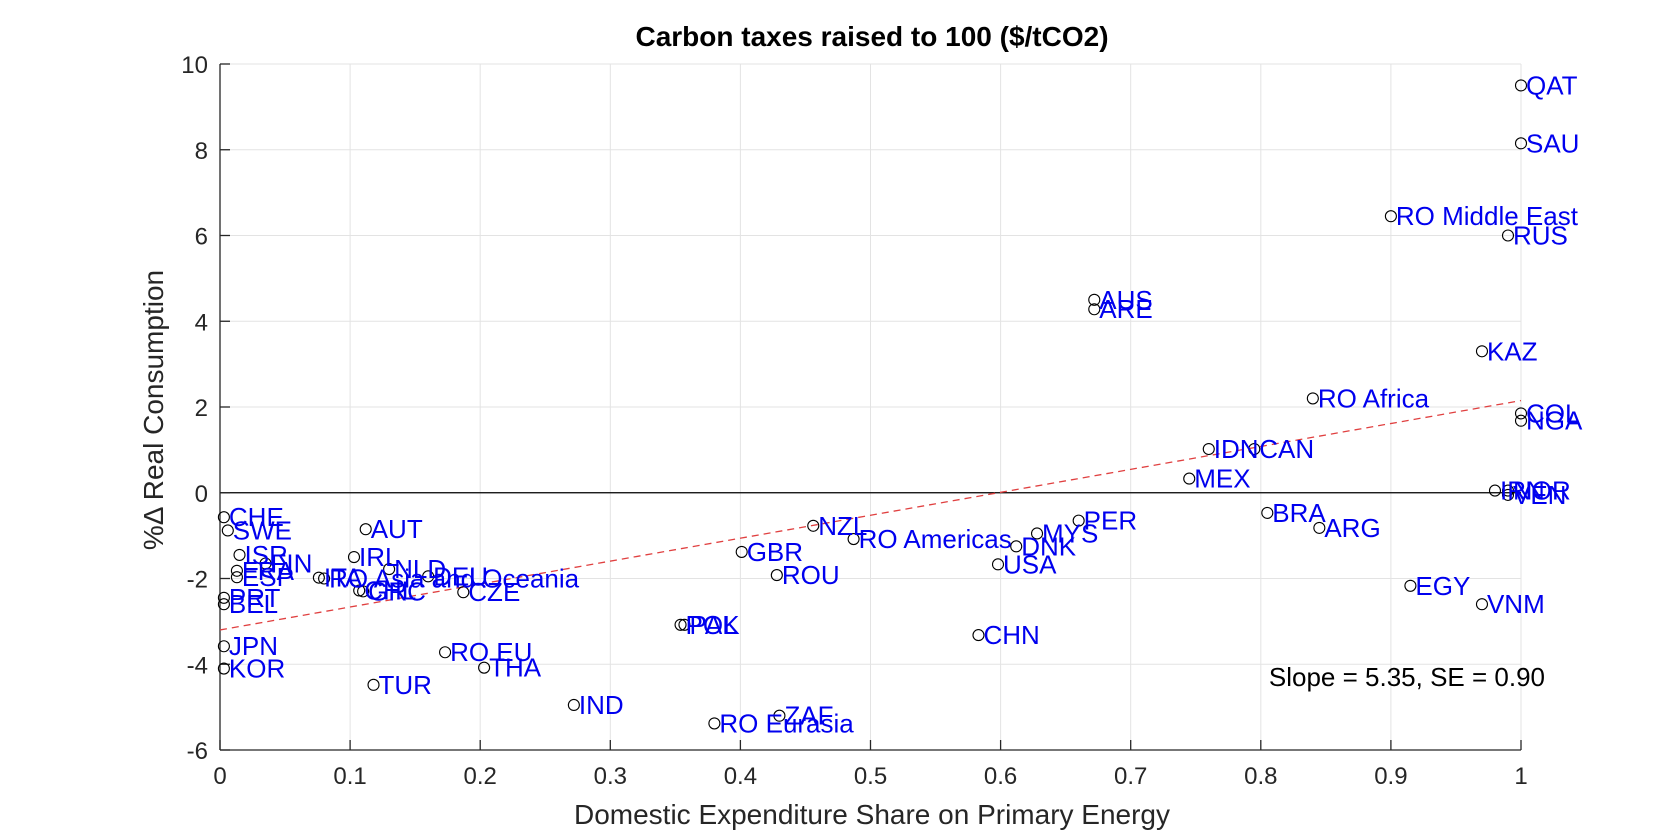  Describe the element at coordinates (1222, 479) in the screenshot. I see `point-label: MEX` at that location.